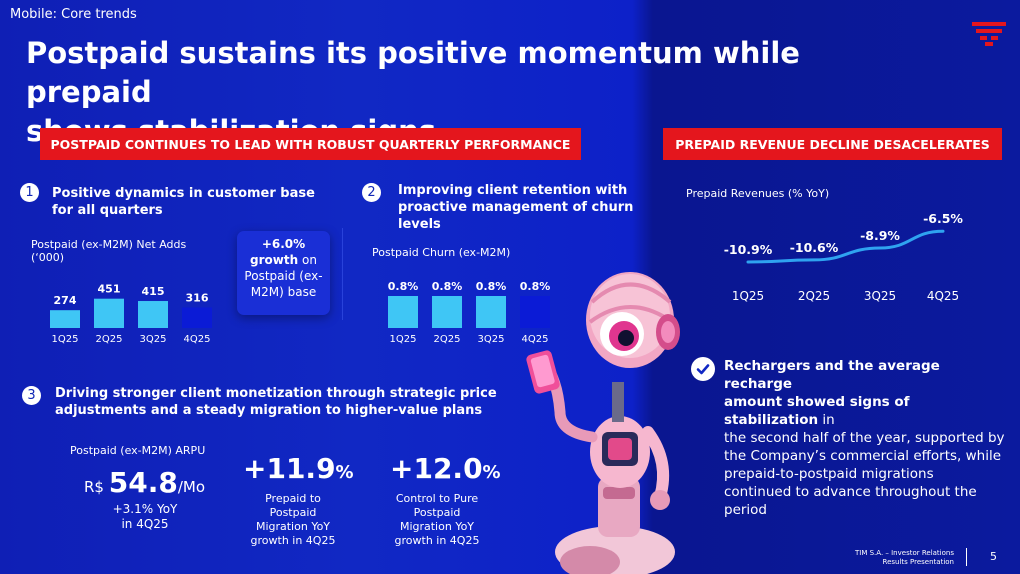 The width and height of the screenshot is (1020, 574). Describe the element at coordinates (153, 291) in the screenshot. I see `bar-value-label: 415` at that location.